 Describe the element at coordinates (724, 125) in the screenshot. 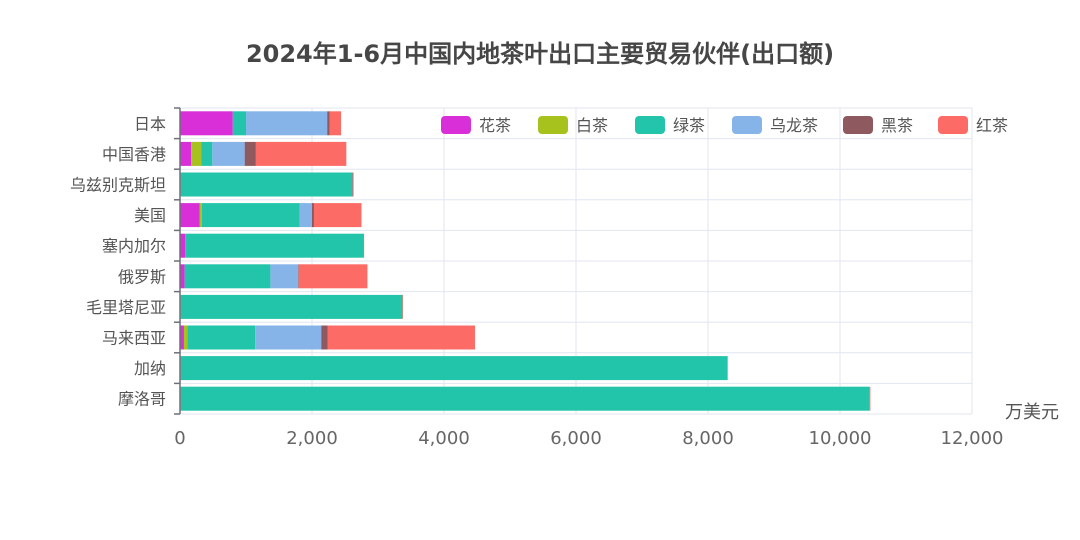

I see `legend: 花茶 白茶 绿茶 乌龙茶 黑茶 红茶` at that location.